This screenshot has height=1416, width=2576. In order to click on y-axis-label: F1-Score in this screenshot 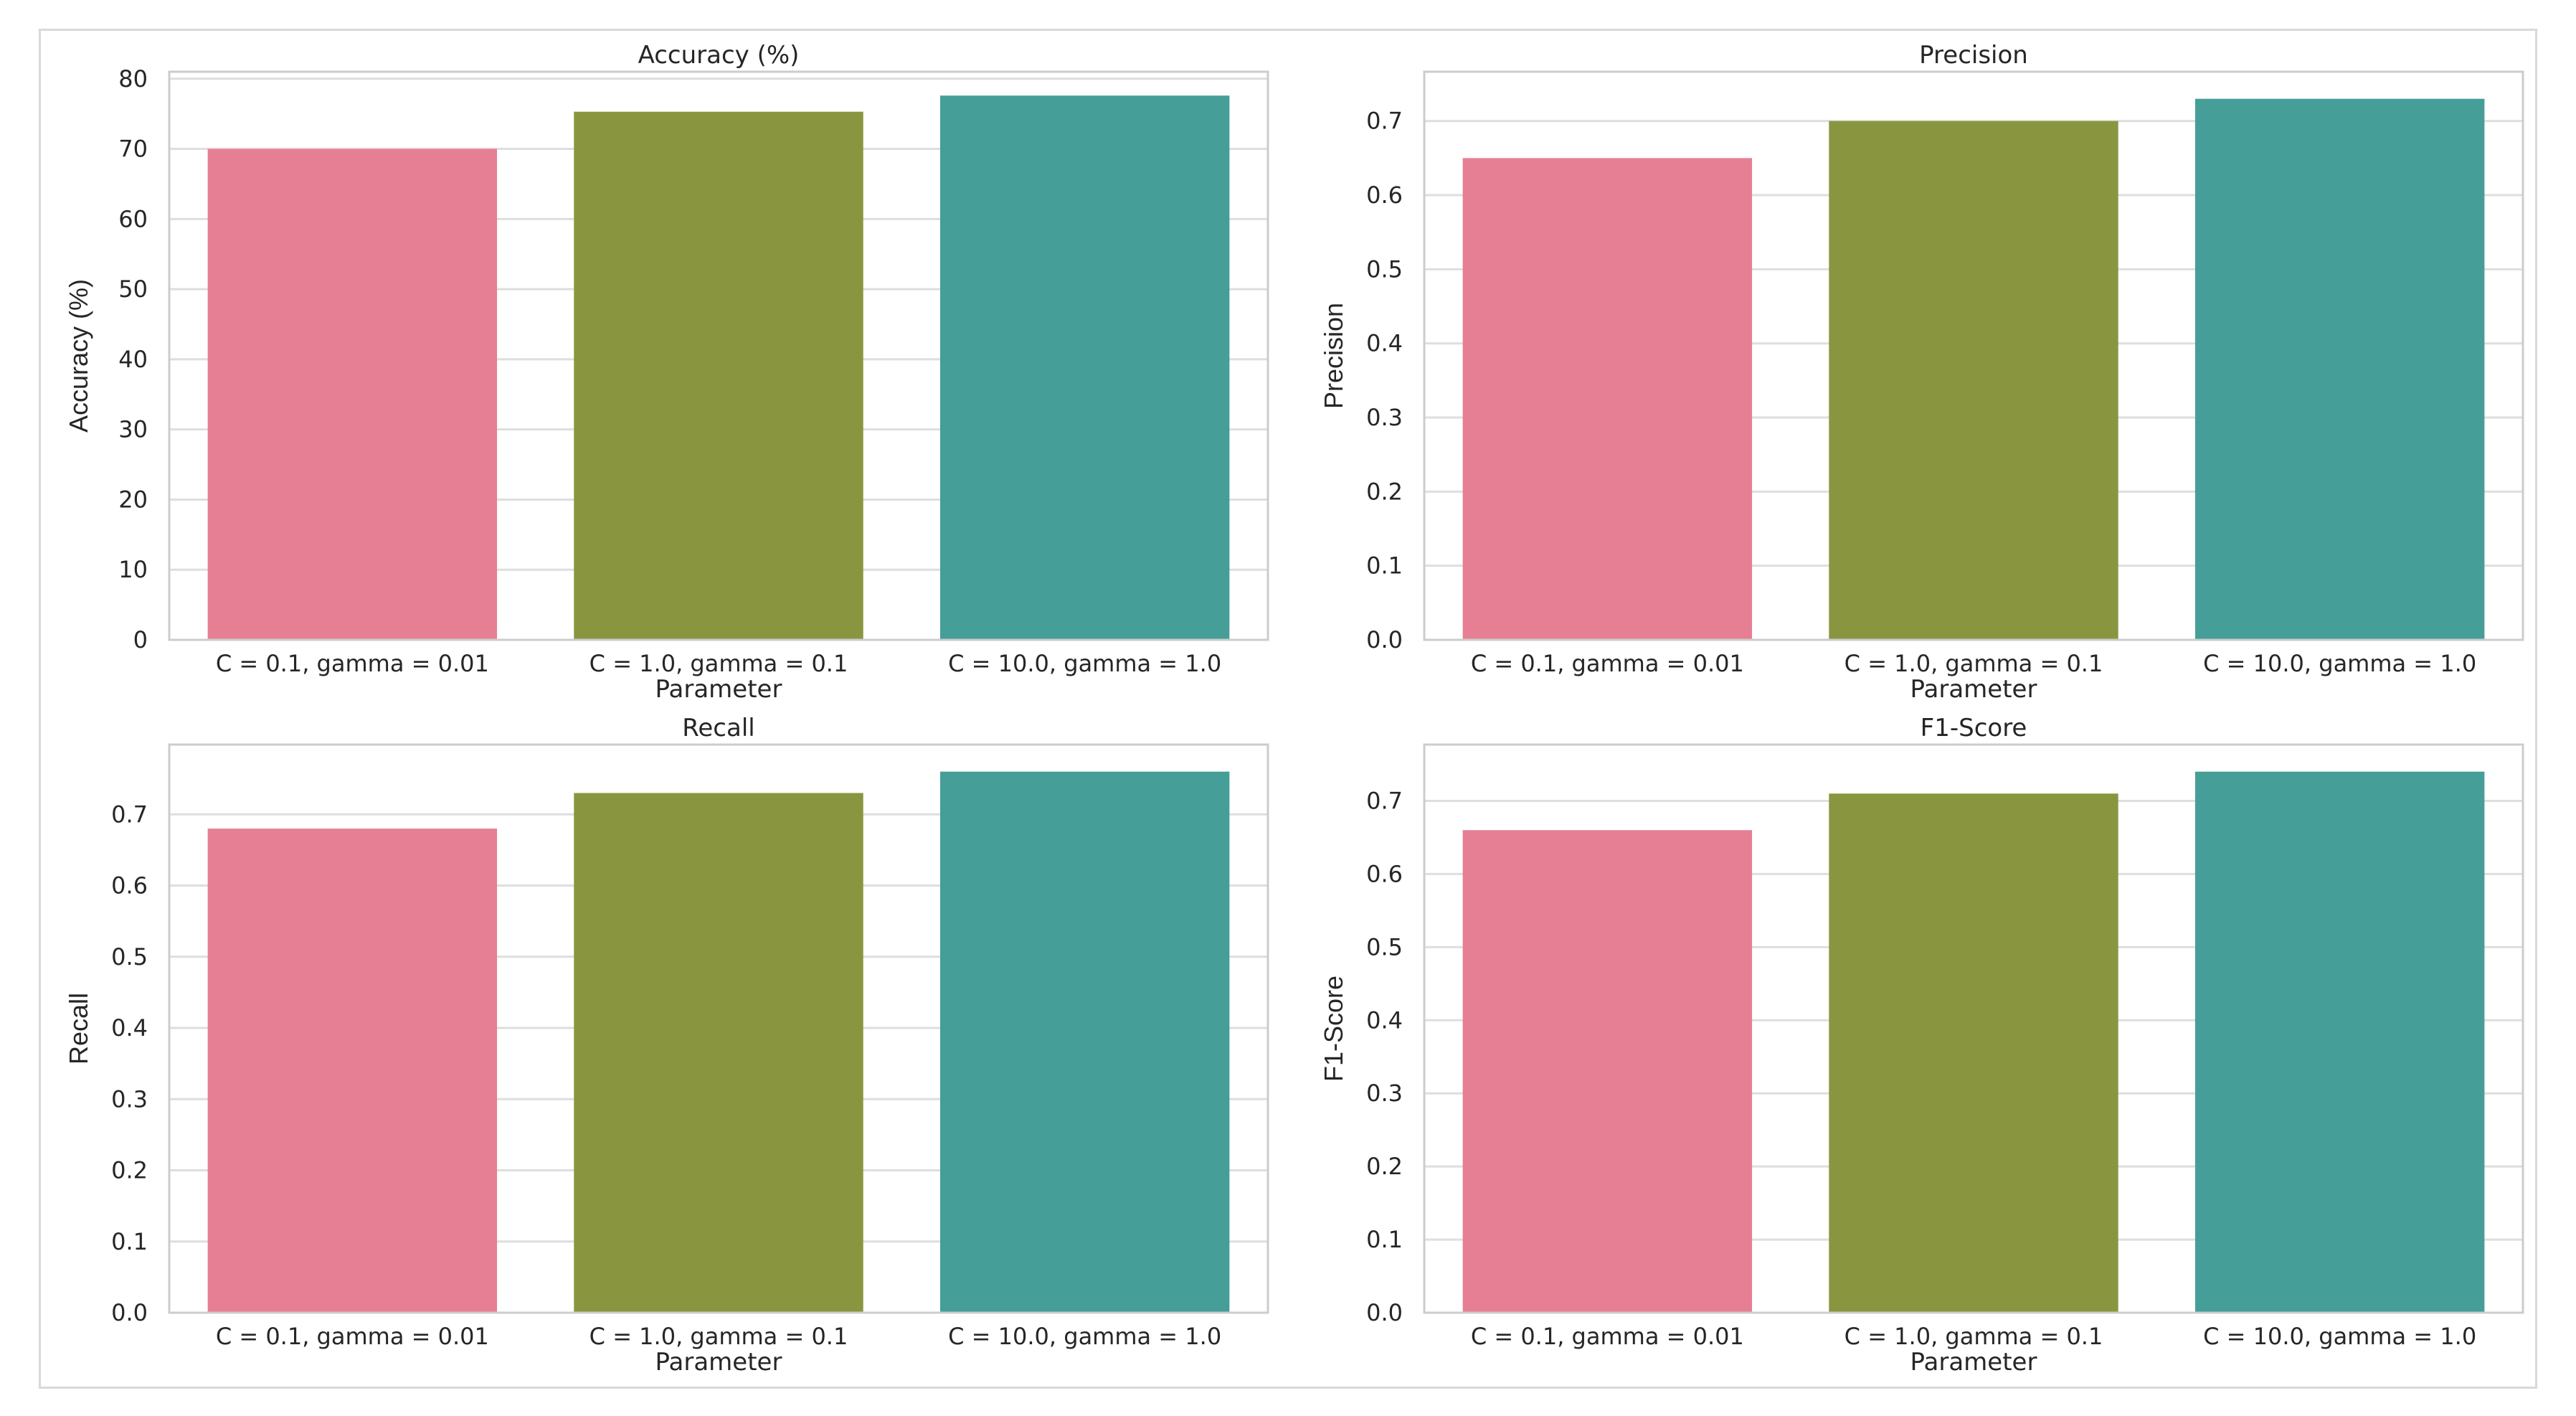, I will do `click(1333, 1029)`.